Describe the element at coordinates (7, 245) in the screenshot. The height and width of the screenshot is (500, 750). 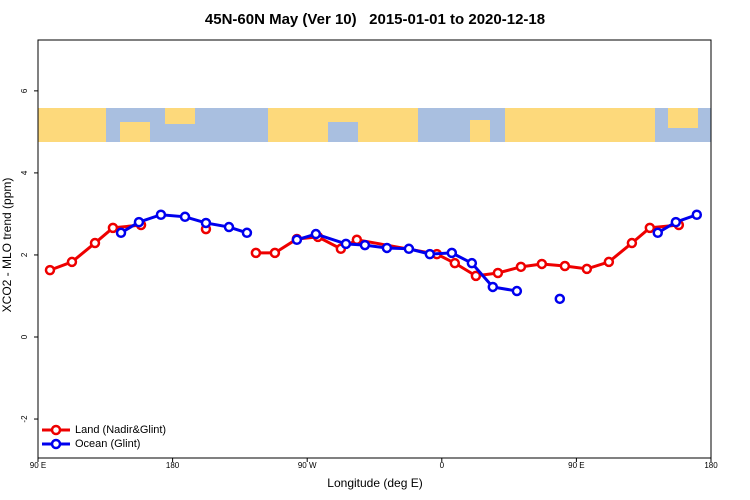
I see `y-axis-label: XCO2 - MLO trend (ppm)` at that location.